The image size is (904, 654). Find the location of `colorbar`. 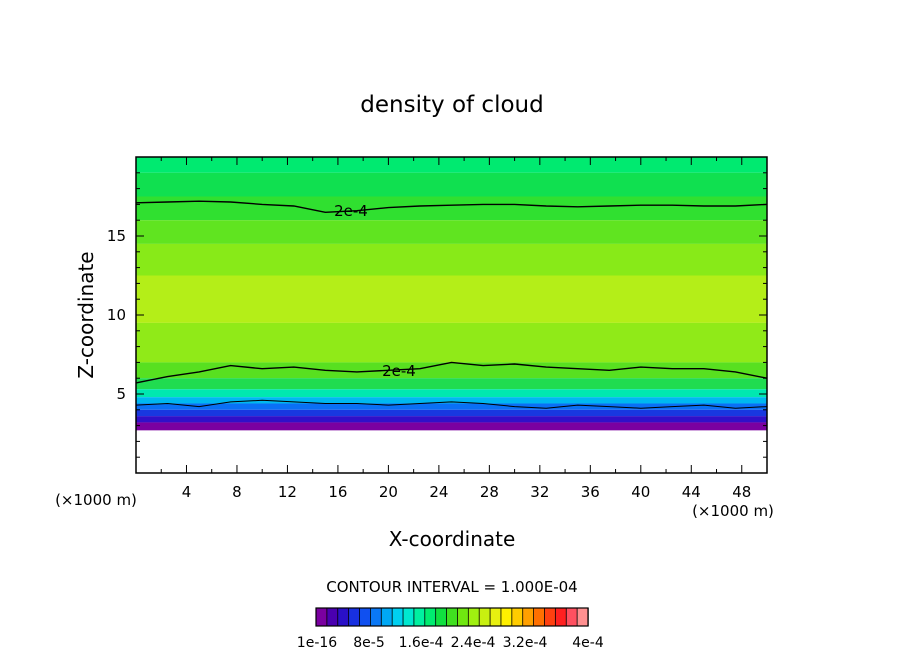

colorbar is located at coordinates (452, 617).